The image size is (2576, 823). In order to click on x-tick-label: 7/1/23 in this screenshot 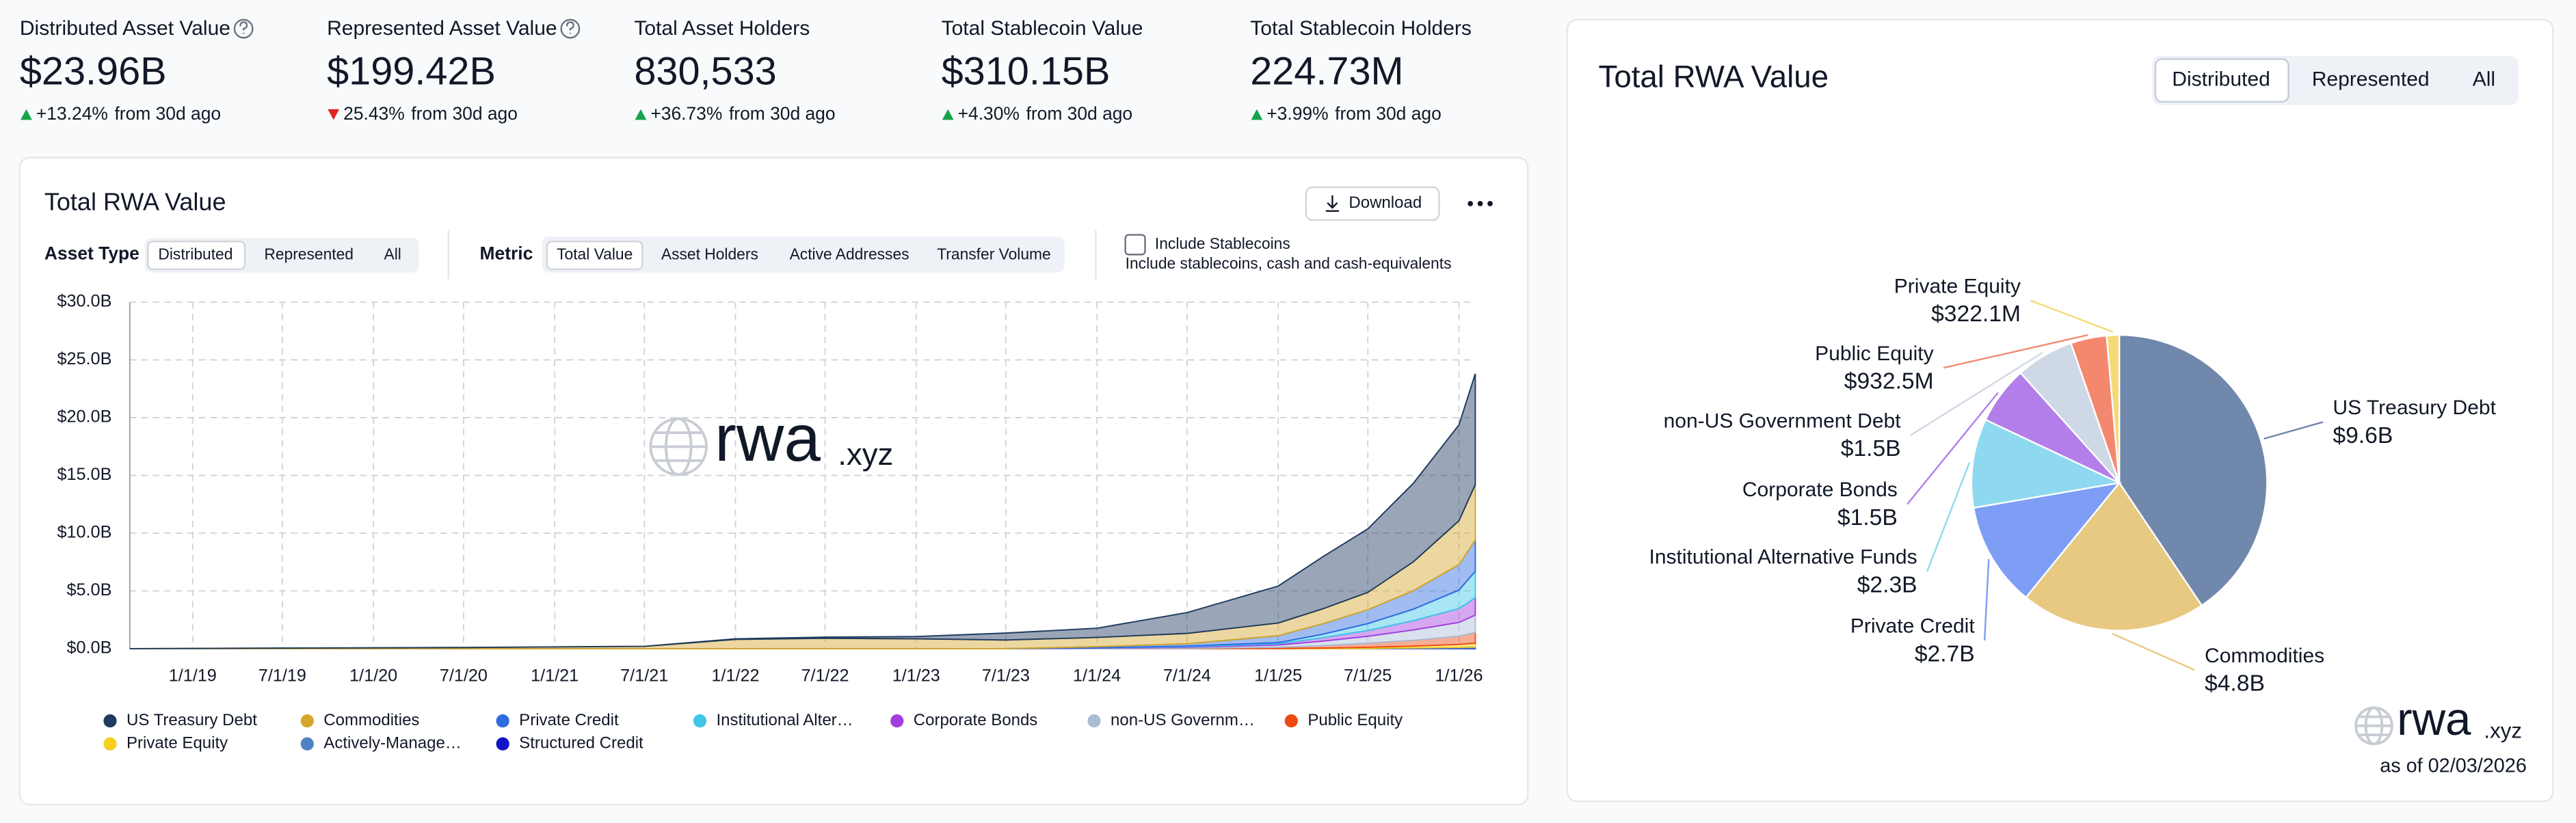, I will do `click(1006, 675)`.